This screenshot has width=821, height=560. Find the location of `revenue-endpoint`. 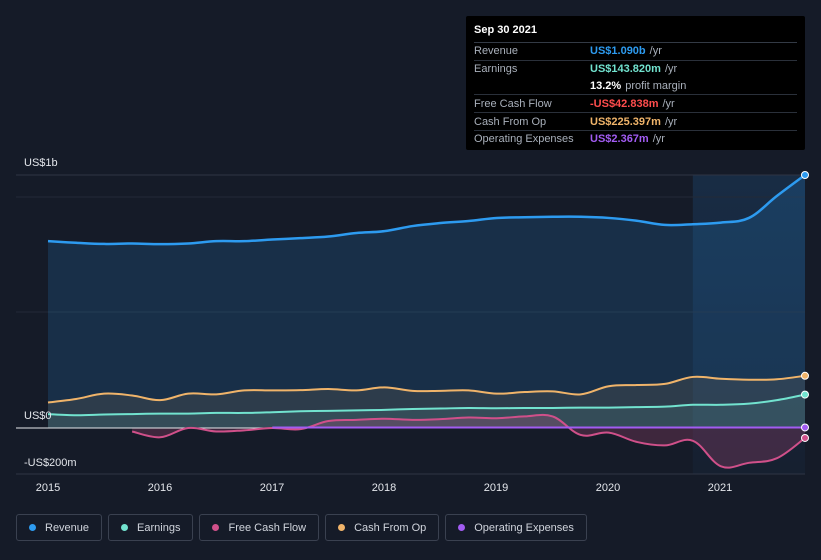

revenue-endpoint is located at coordinates (805, 175).